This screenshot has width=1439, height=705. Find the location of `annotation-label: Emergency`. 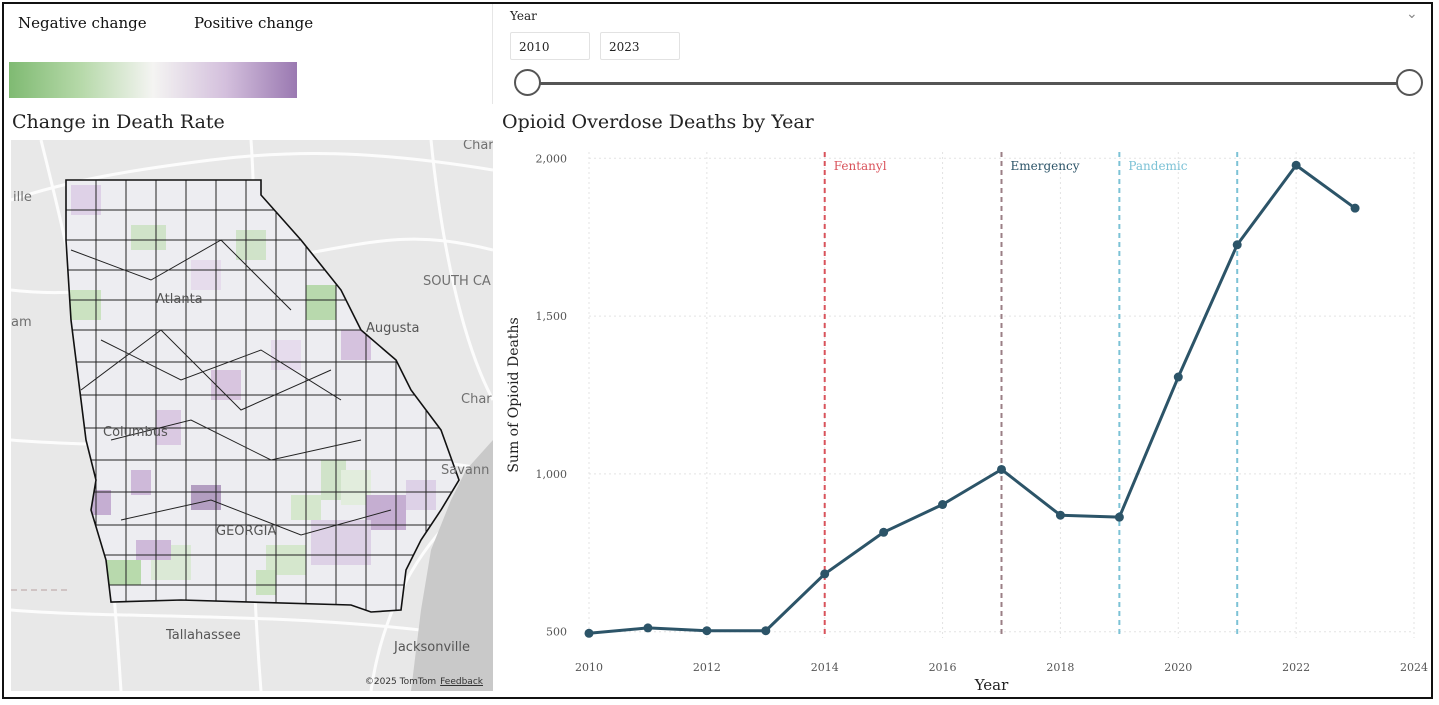

annotation-label: Emergency is located at coordinates (1045, 166).